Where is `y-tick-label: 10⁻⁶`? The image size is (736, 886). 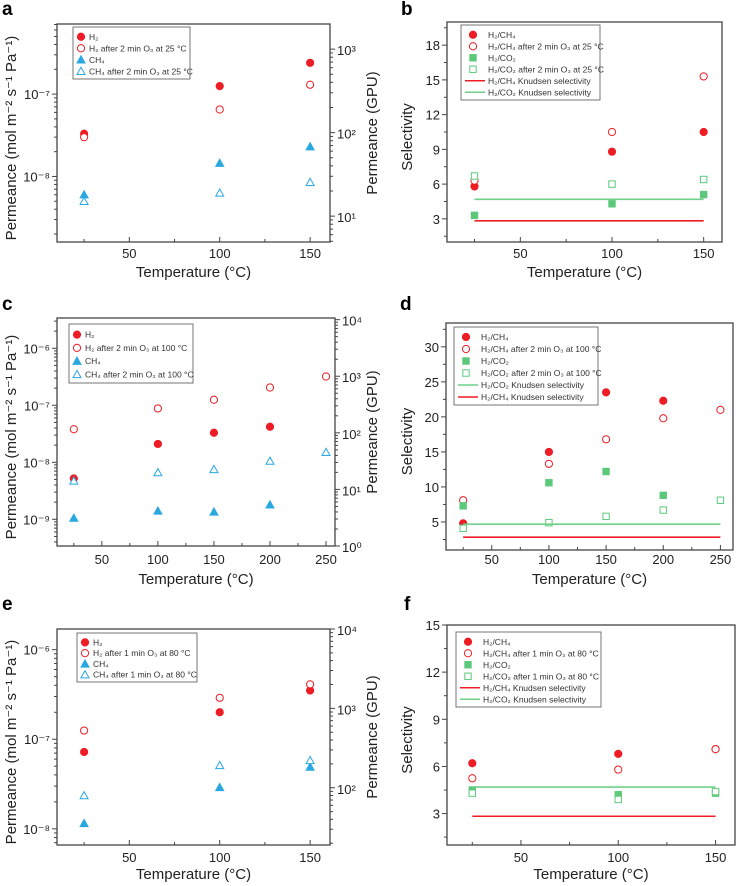 y-tick-label: 10⁻⁶ is located at coordinates (36, 348).